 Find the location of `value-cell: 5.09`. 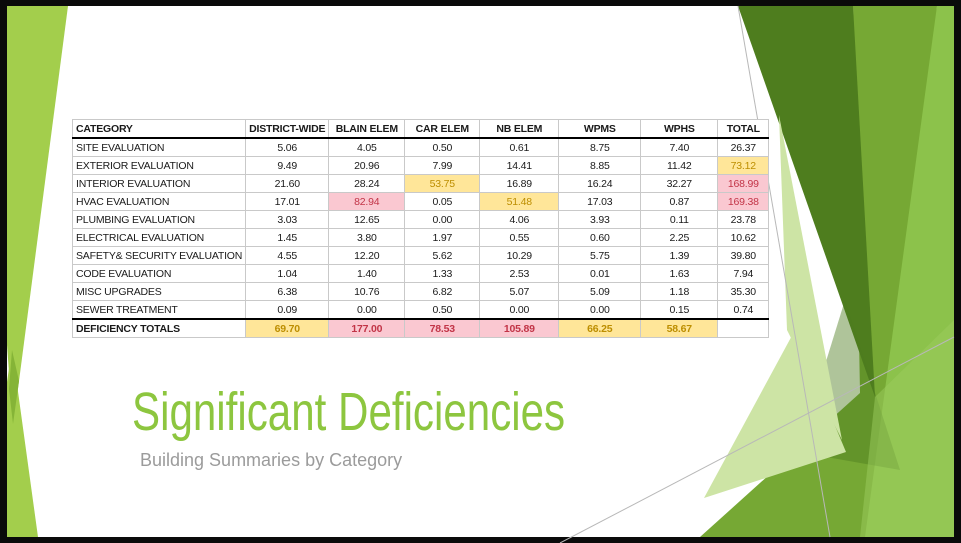

value-cell: 5.09 is located at coordinates (600, 291).